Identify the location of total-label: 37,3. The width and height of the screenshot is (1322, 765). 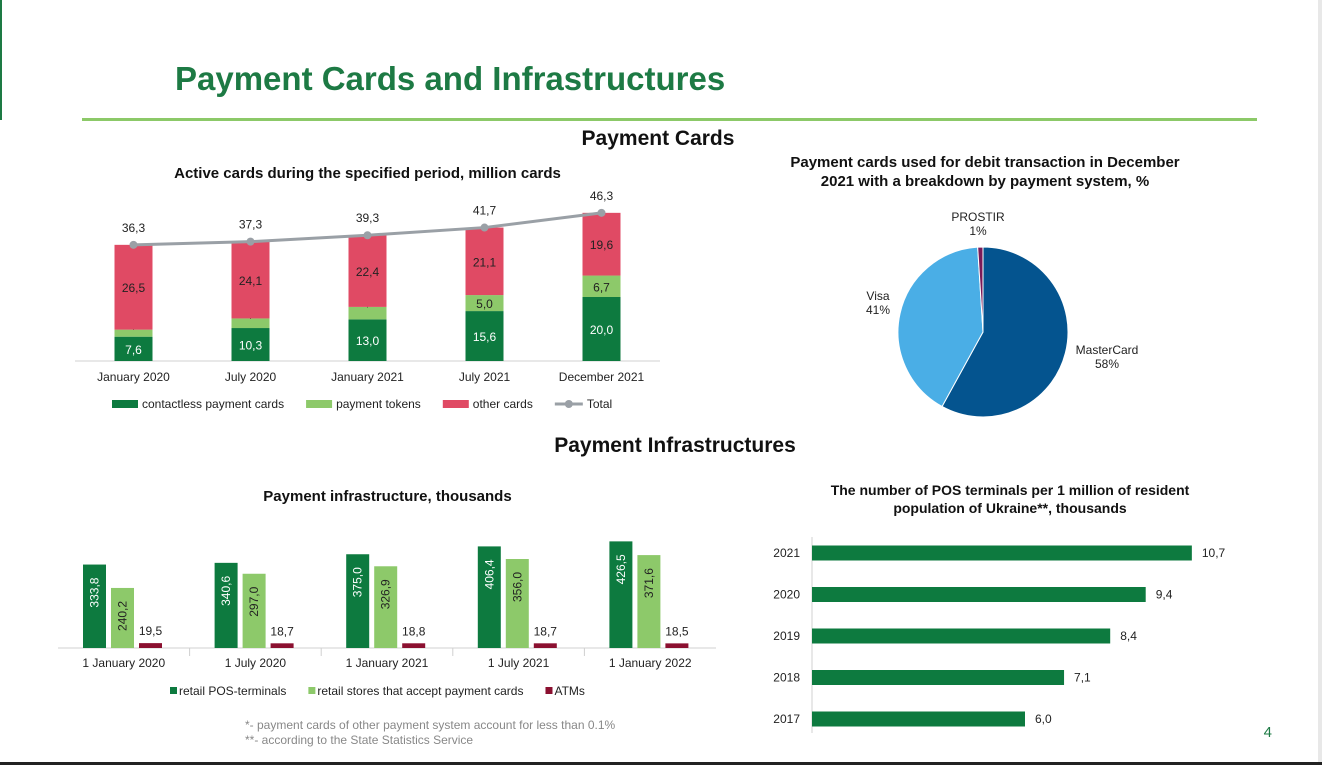
(251, 225).